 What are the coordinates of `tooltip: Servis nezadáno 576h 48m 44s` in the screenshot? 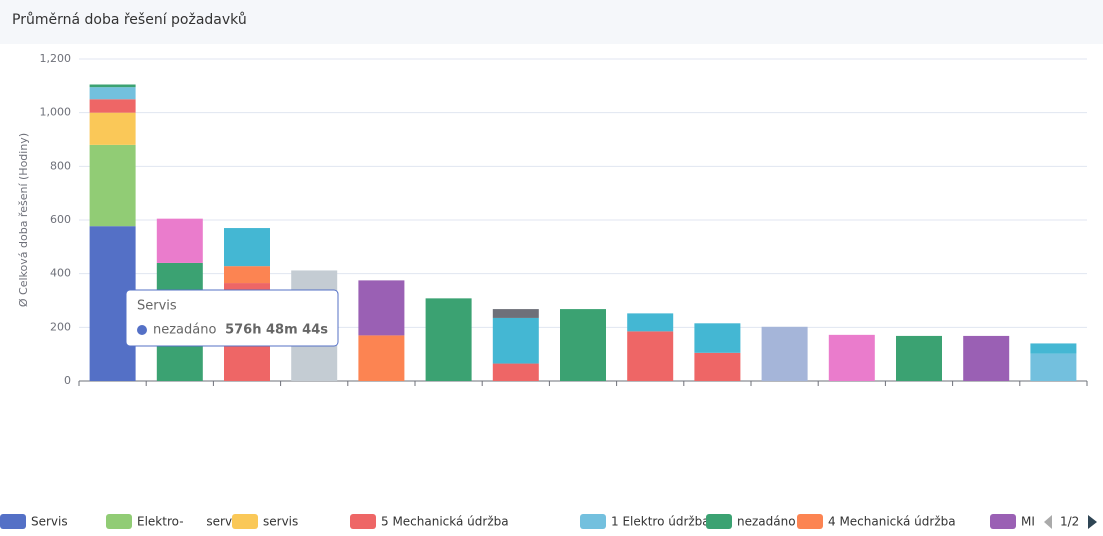 It's located at (232, 318).